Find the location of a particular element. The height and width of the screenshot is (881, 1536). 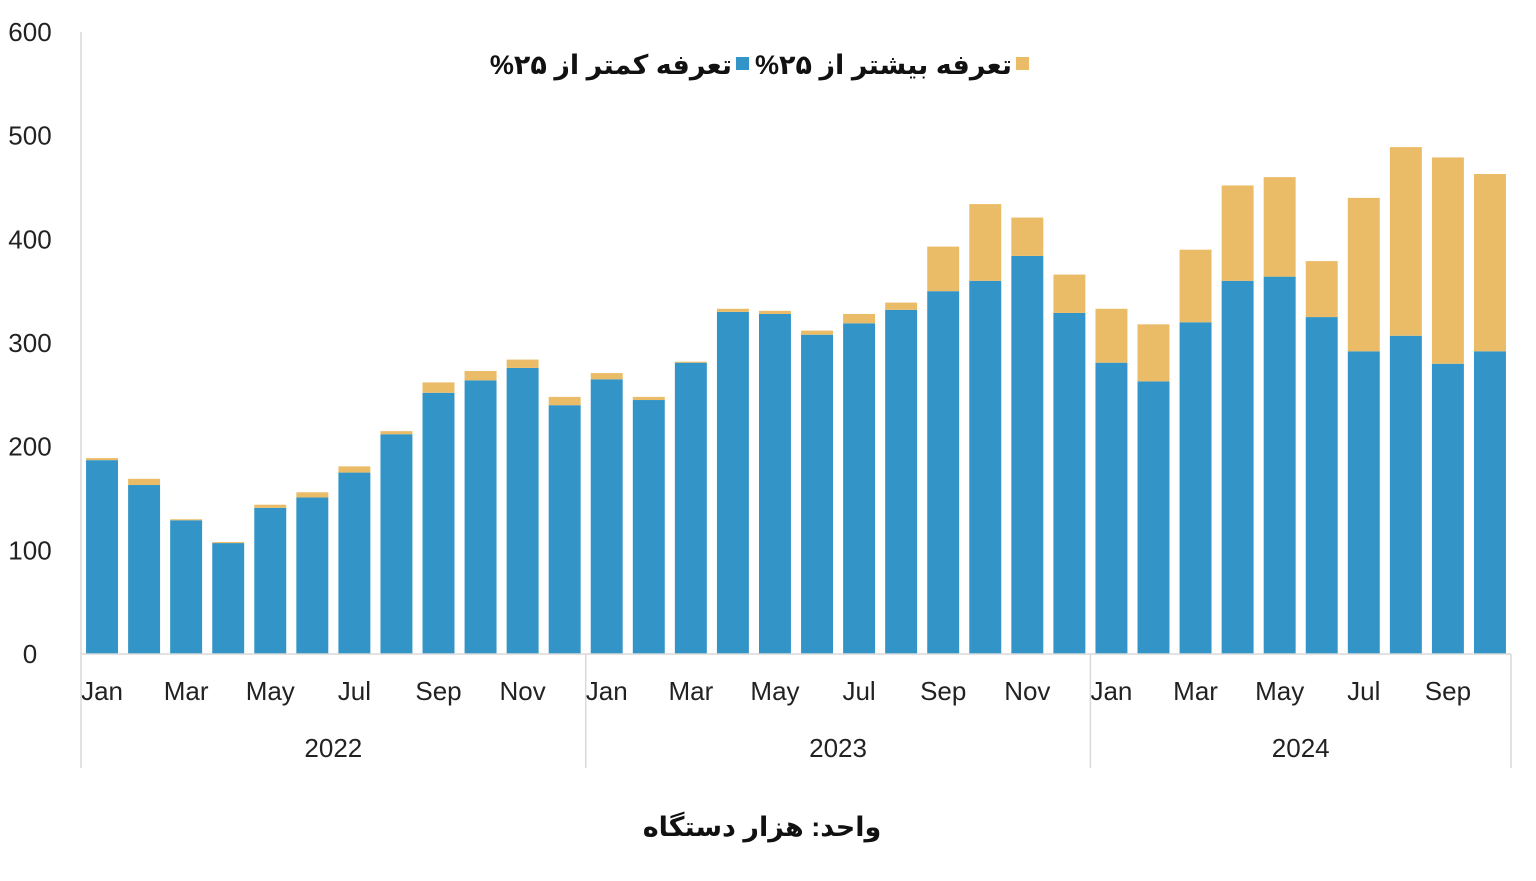

y-tick-label: 400 is located at coordinates (29, 239).